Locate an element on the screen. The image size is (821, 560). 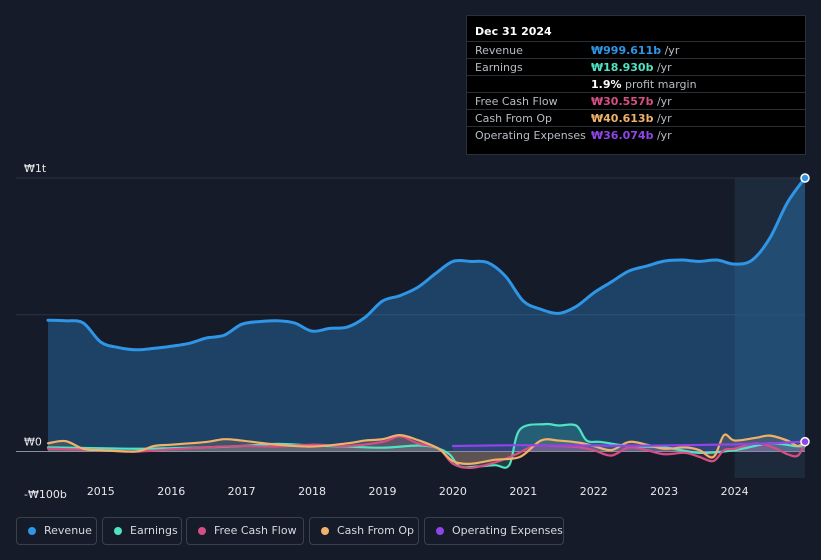
tooltip-row: Cash From Op ₩40.613b /yr is located at coordinates (636, 118).